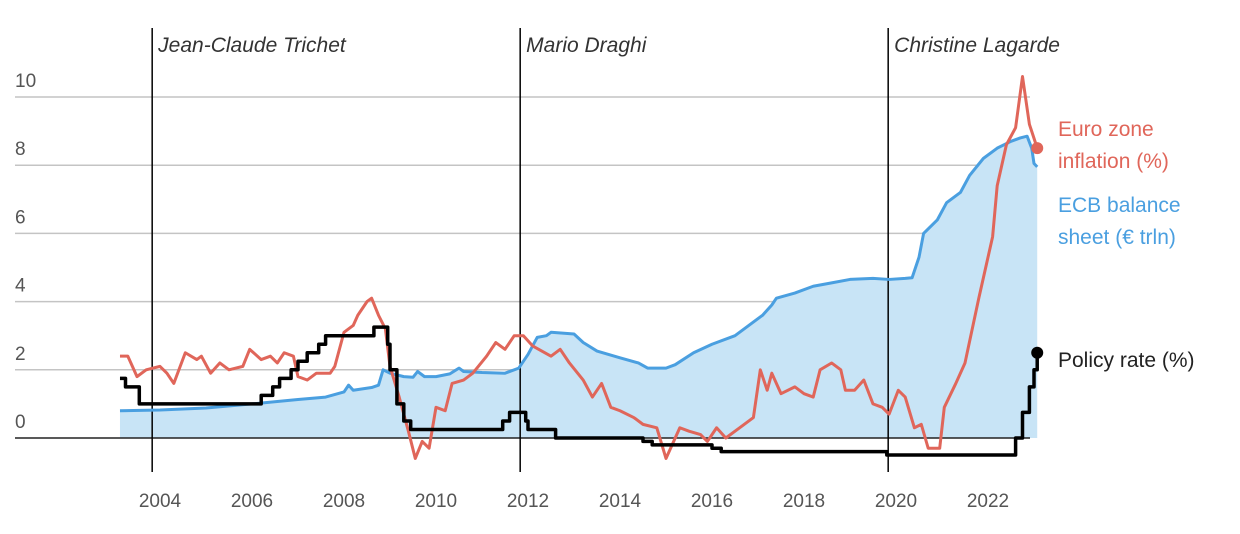 This screenshot has width=1240, height=534. What do you see at coordinates (620, 501) in the screenshot?
I see `x-tick-label: 2014` at bounding box center [620, 501].